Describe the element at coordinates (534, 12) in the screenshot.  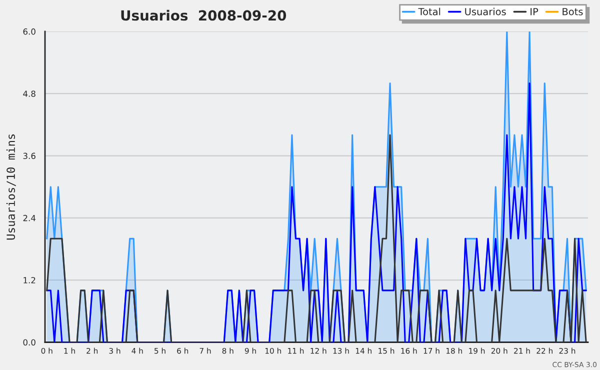
I see `legend-label: IP` at that location.